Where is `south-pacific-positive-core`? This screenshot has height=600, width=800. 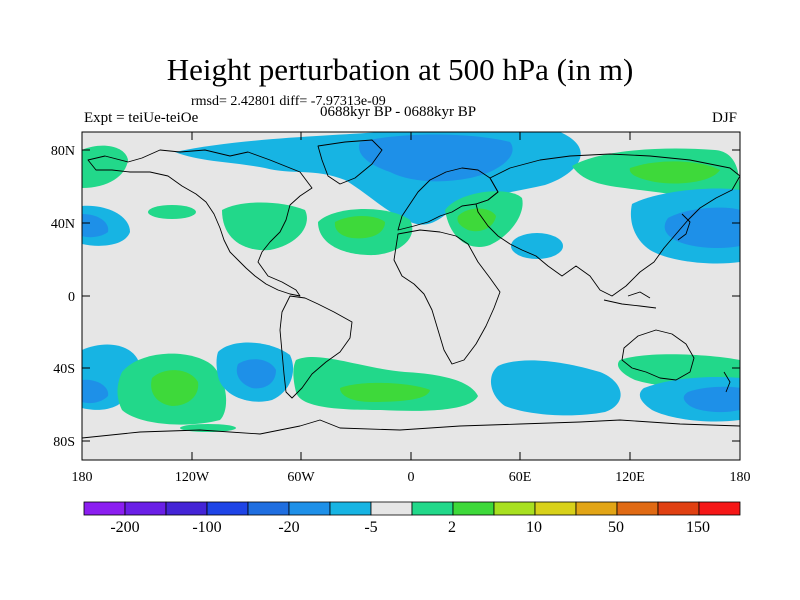 south-pacific-positive-core is located at coordinates (175, 388).